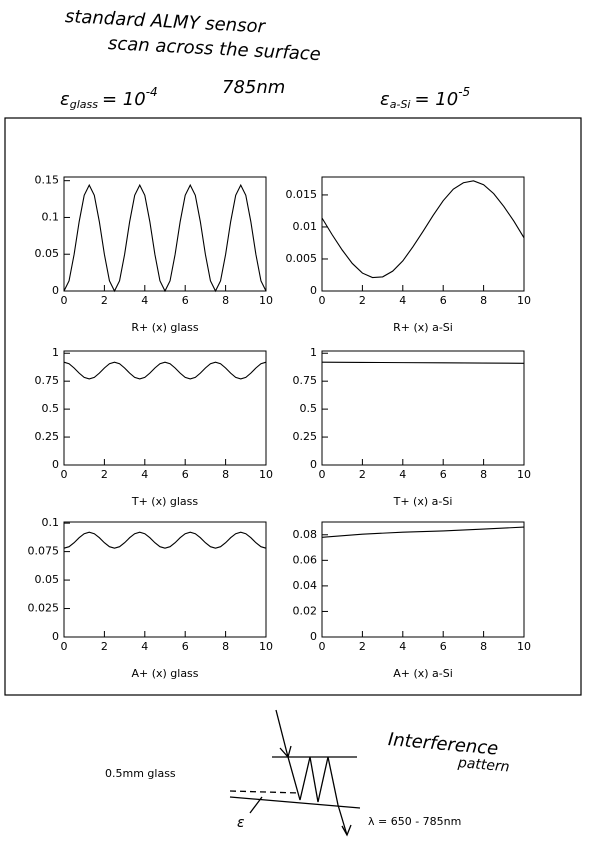  I want to click on ray, so click(311, 772).